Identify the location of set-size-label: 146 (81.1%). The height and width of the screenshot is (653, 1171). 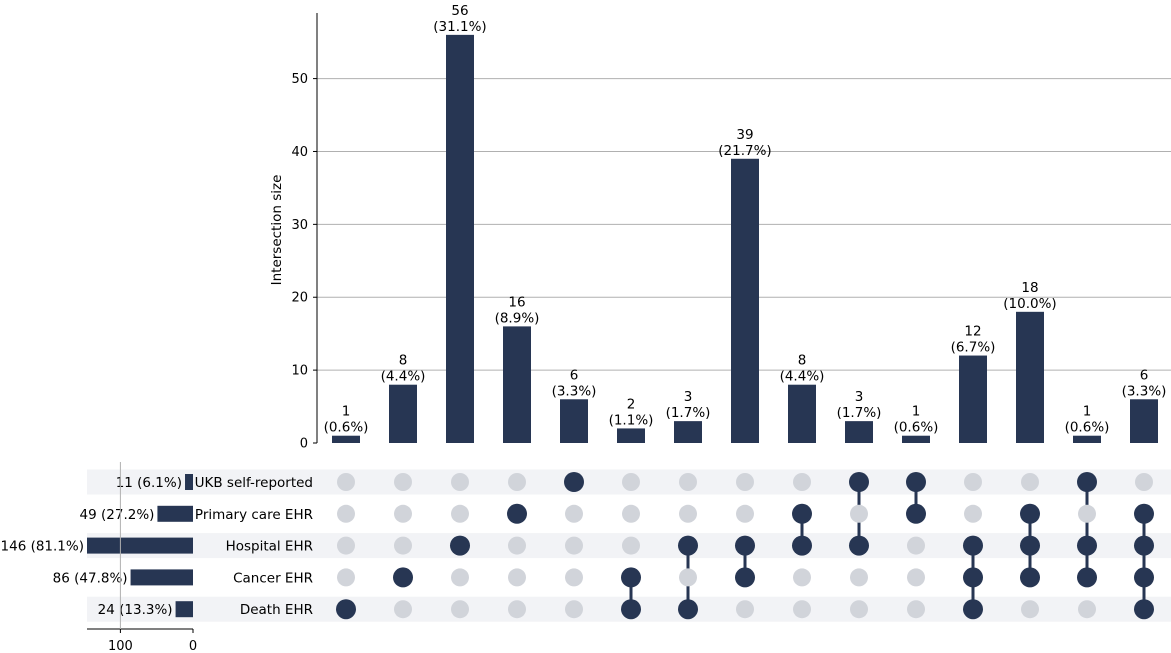
(42, 547).